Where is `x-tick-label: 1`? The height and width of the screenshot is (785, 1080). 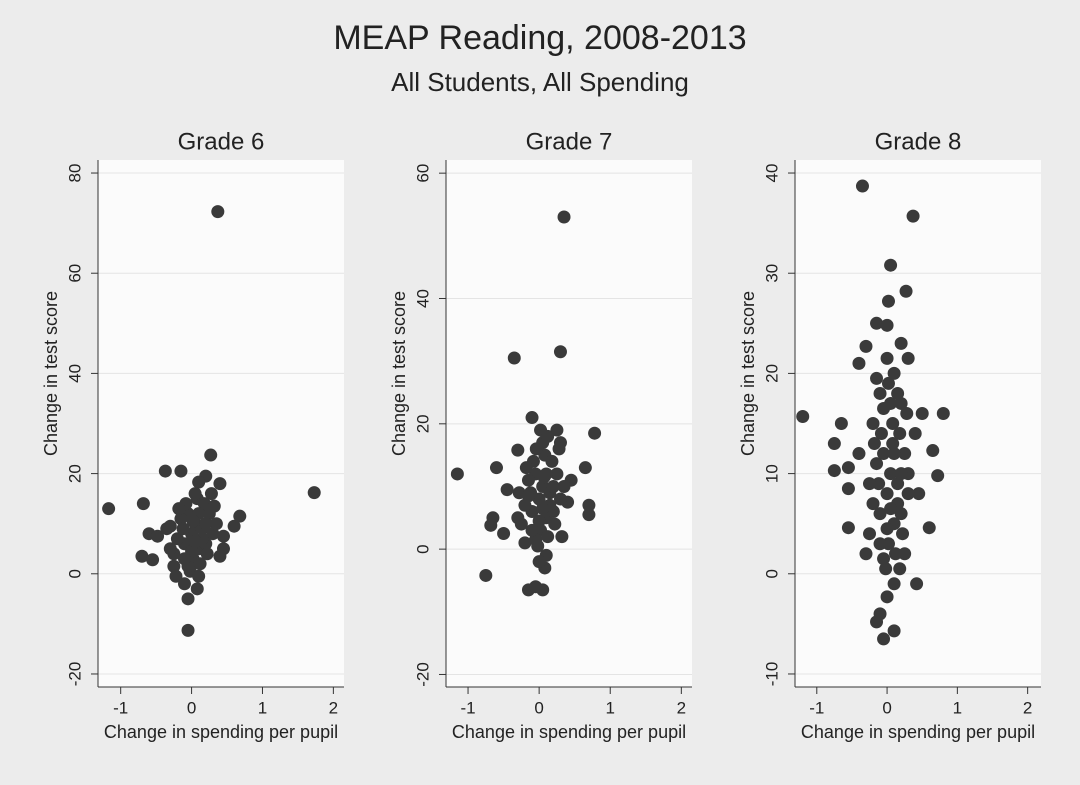
x-tick-label: 1 is located at coordinates (610, 707).